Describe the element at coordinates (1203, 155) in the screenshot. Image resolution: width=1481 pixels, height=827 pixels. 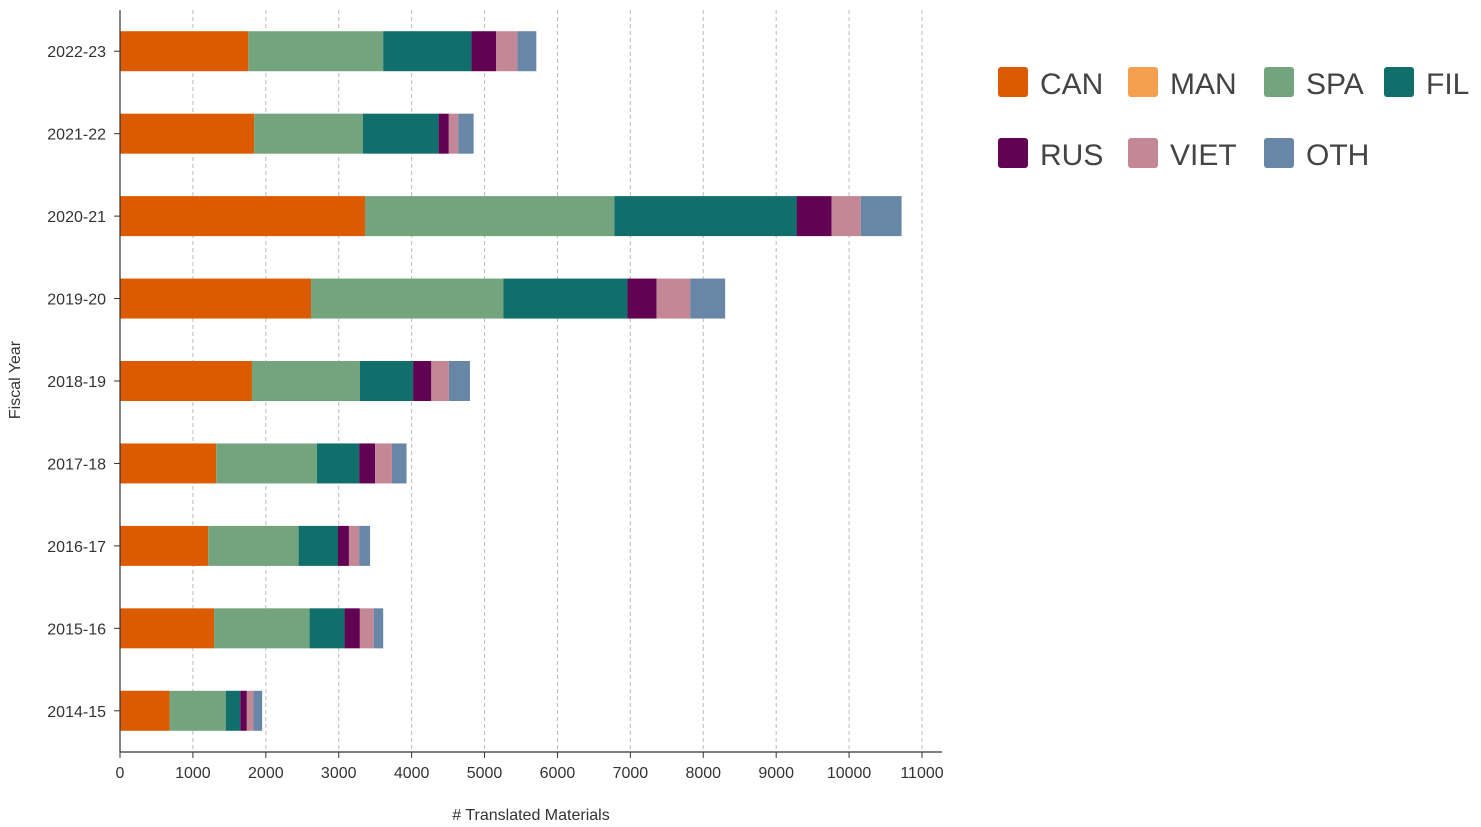
I see `legend-label-viet: VIET` at that location.